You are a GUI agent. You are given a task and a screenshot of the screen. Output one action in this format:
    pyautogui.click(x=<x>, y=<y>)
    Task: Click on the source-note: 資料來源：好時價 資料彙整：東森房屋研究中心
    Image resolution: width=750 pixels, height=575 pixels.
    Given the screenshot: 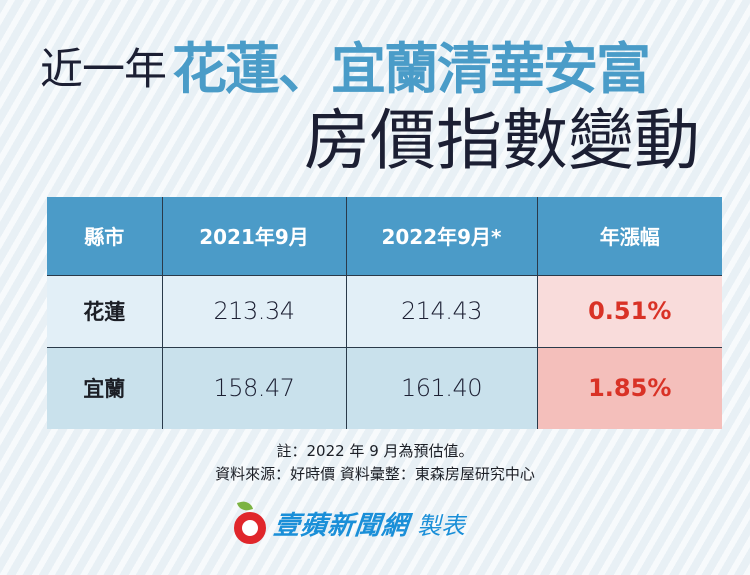 What is the action you would take?
    pyautogui.click(x=375, y=474)
    